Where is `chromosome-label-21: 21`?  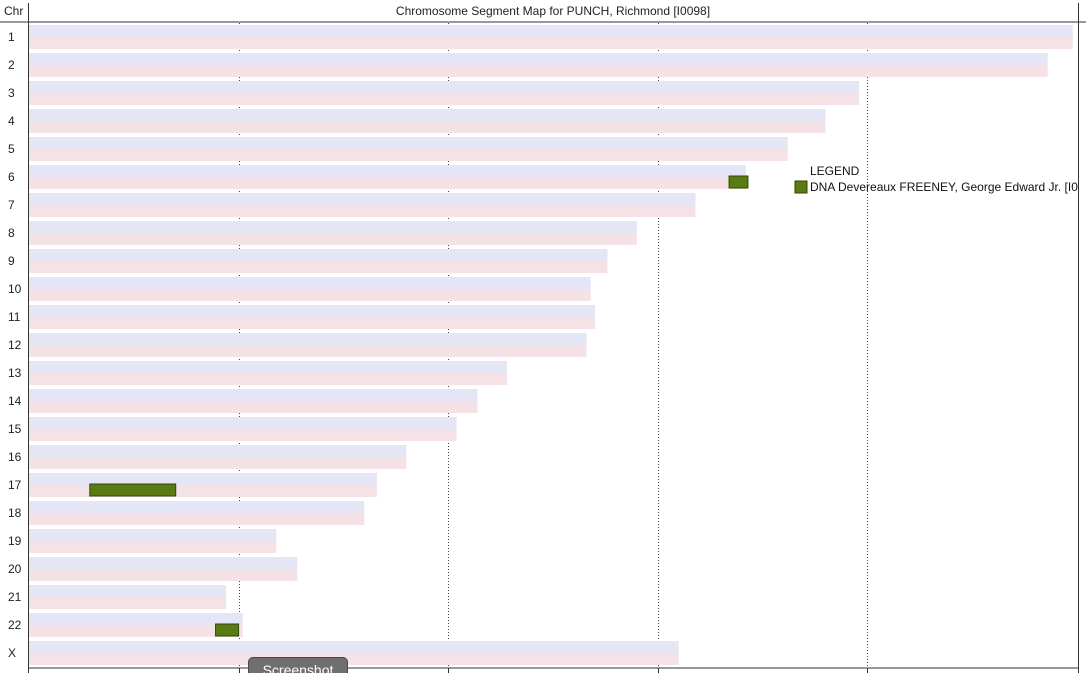
chromosome-label-21: 21 is located at coordinates (15, 597).